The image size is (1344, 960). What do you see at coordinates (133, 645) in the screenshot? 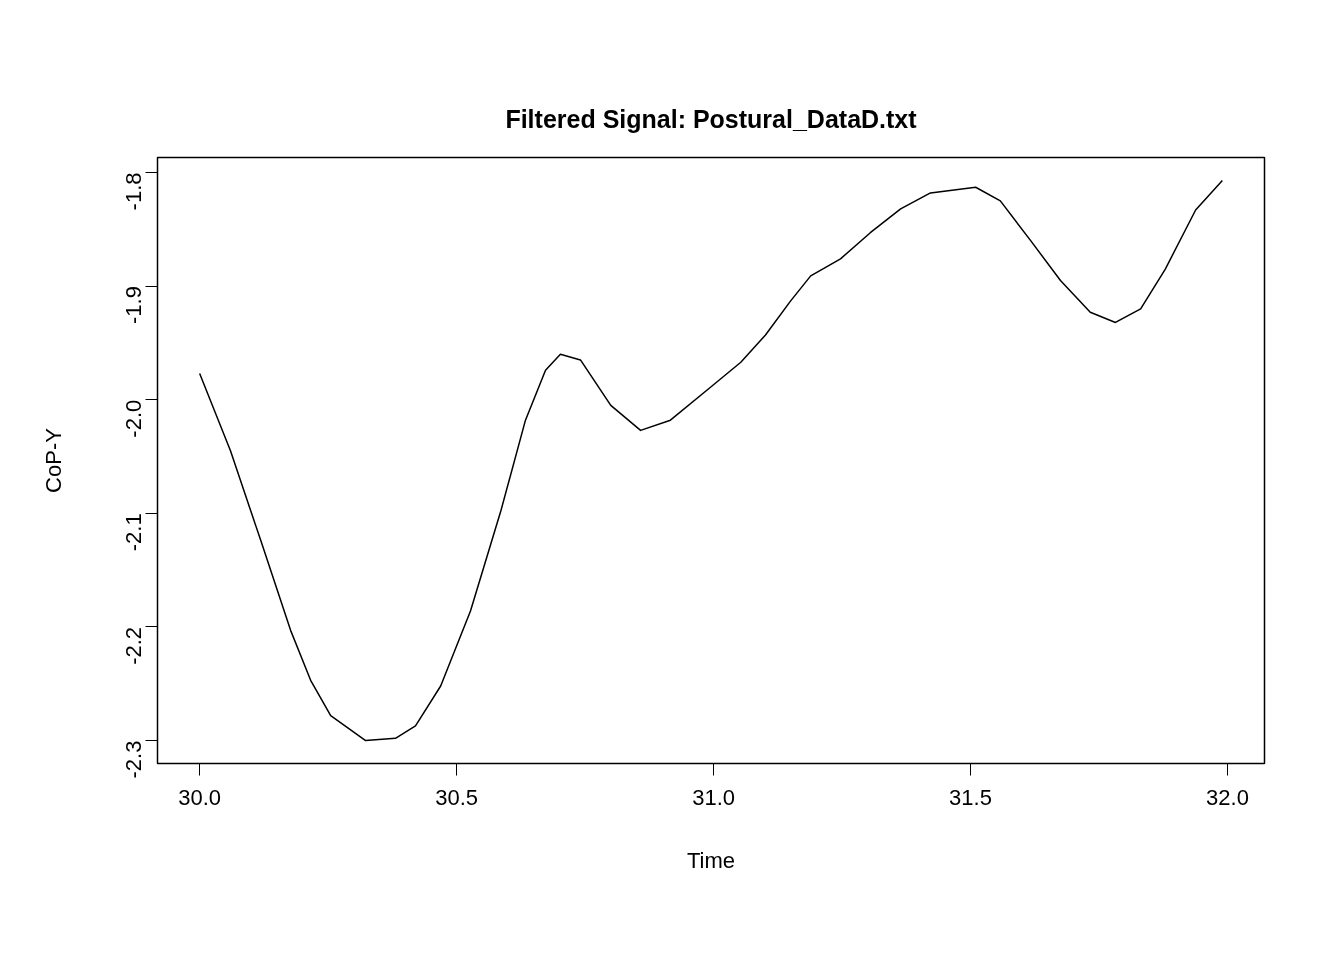
I see `y-tick-label: -2.2` at bounding box center [133, 645].